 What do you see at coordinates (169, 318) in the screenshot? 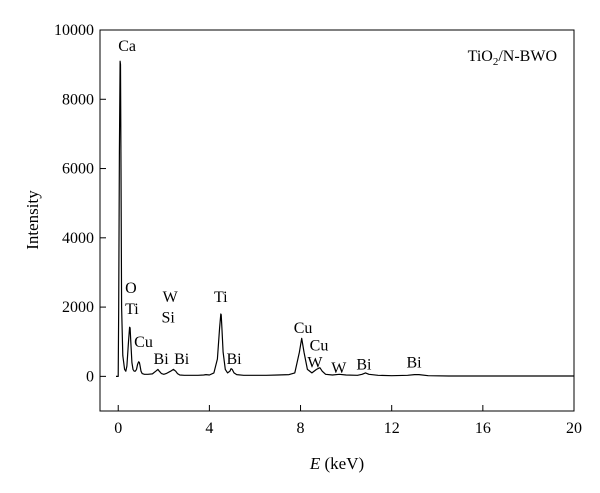
I see `peak-label: Si` at bounding box center [169, 318].